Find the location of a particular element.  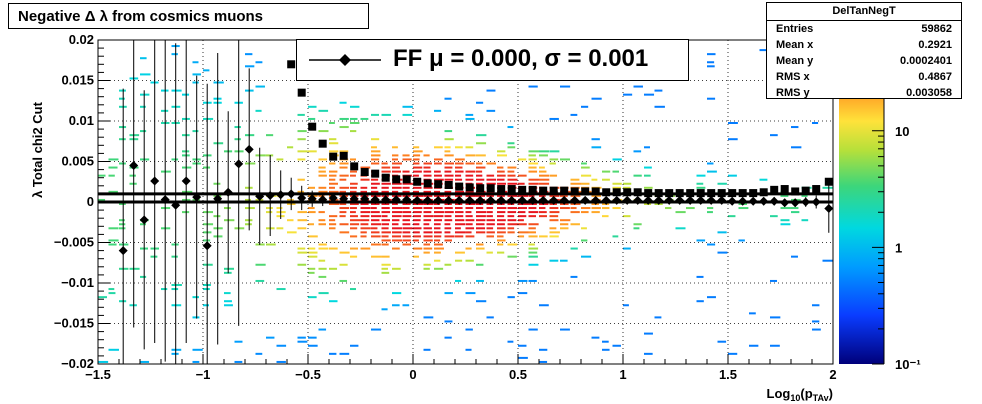

stats-row: Mean y 0.0002401 is located at coordinates (864, 61).